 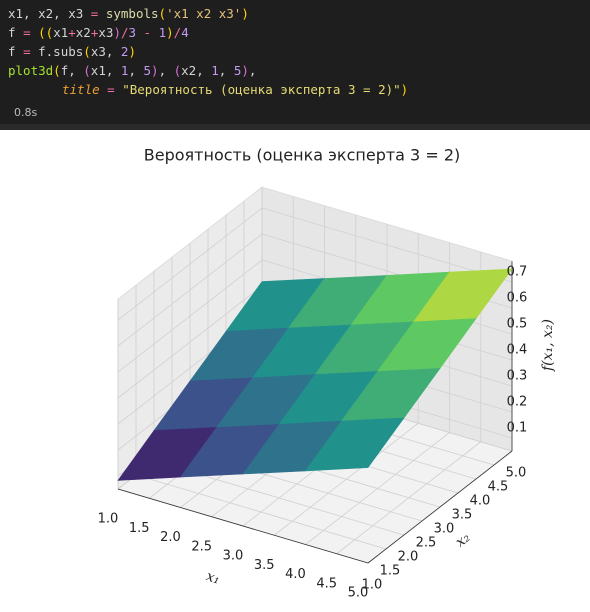 I want to click on x-tick-label: 5.0, so click(x=358, y=593).